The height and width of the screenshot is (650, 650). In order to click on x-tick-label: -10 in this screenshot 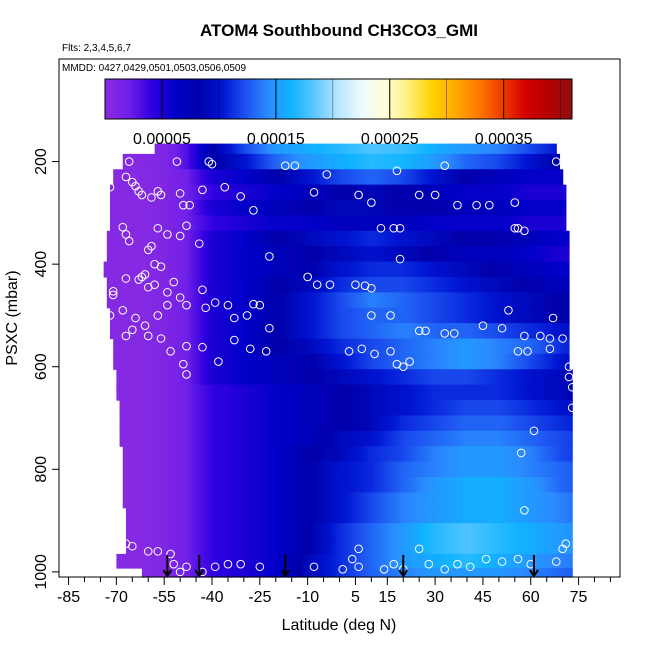, I will do `click(307, 597)`.